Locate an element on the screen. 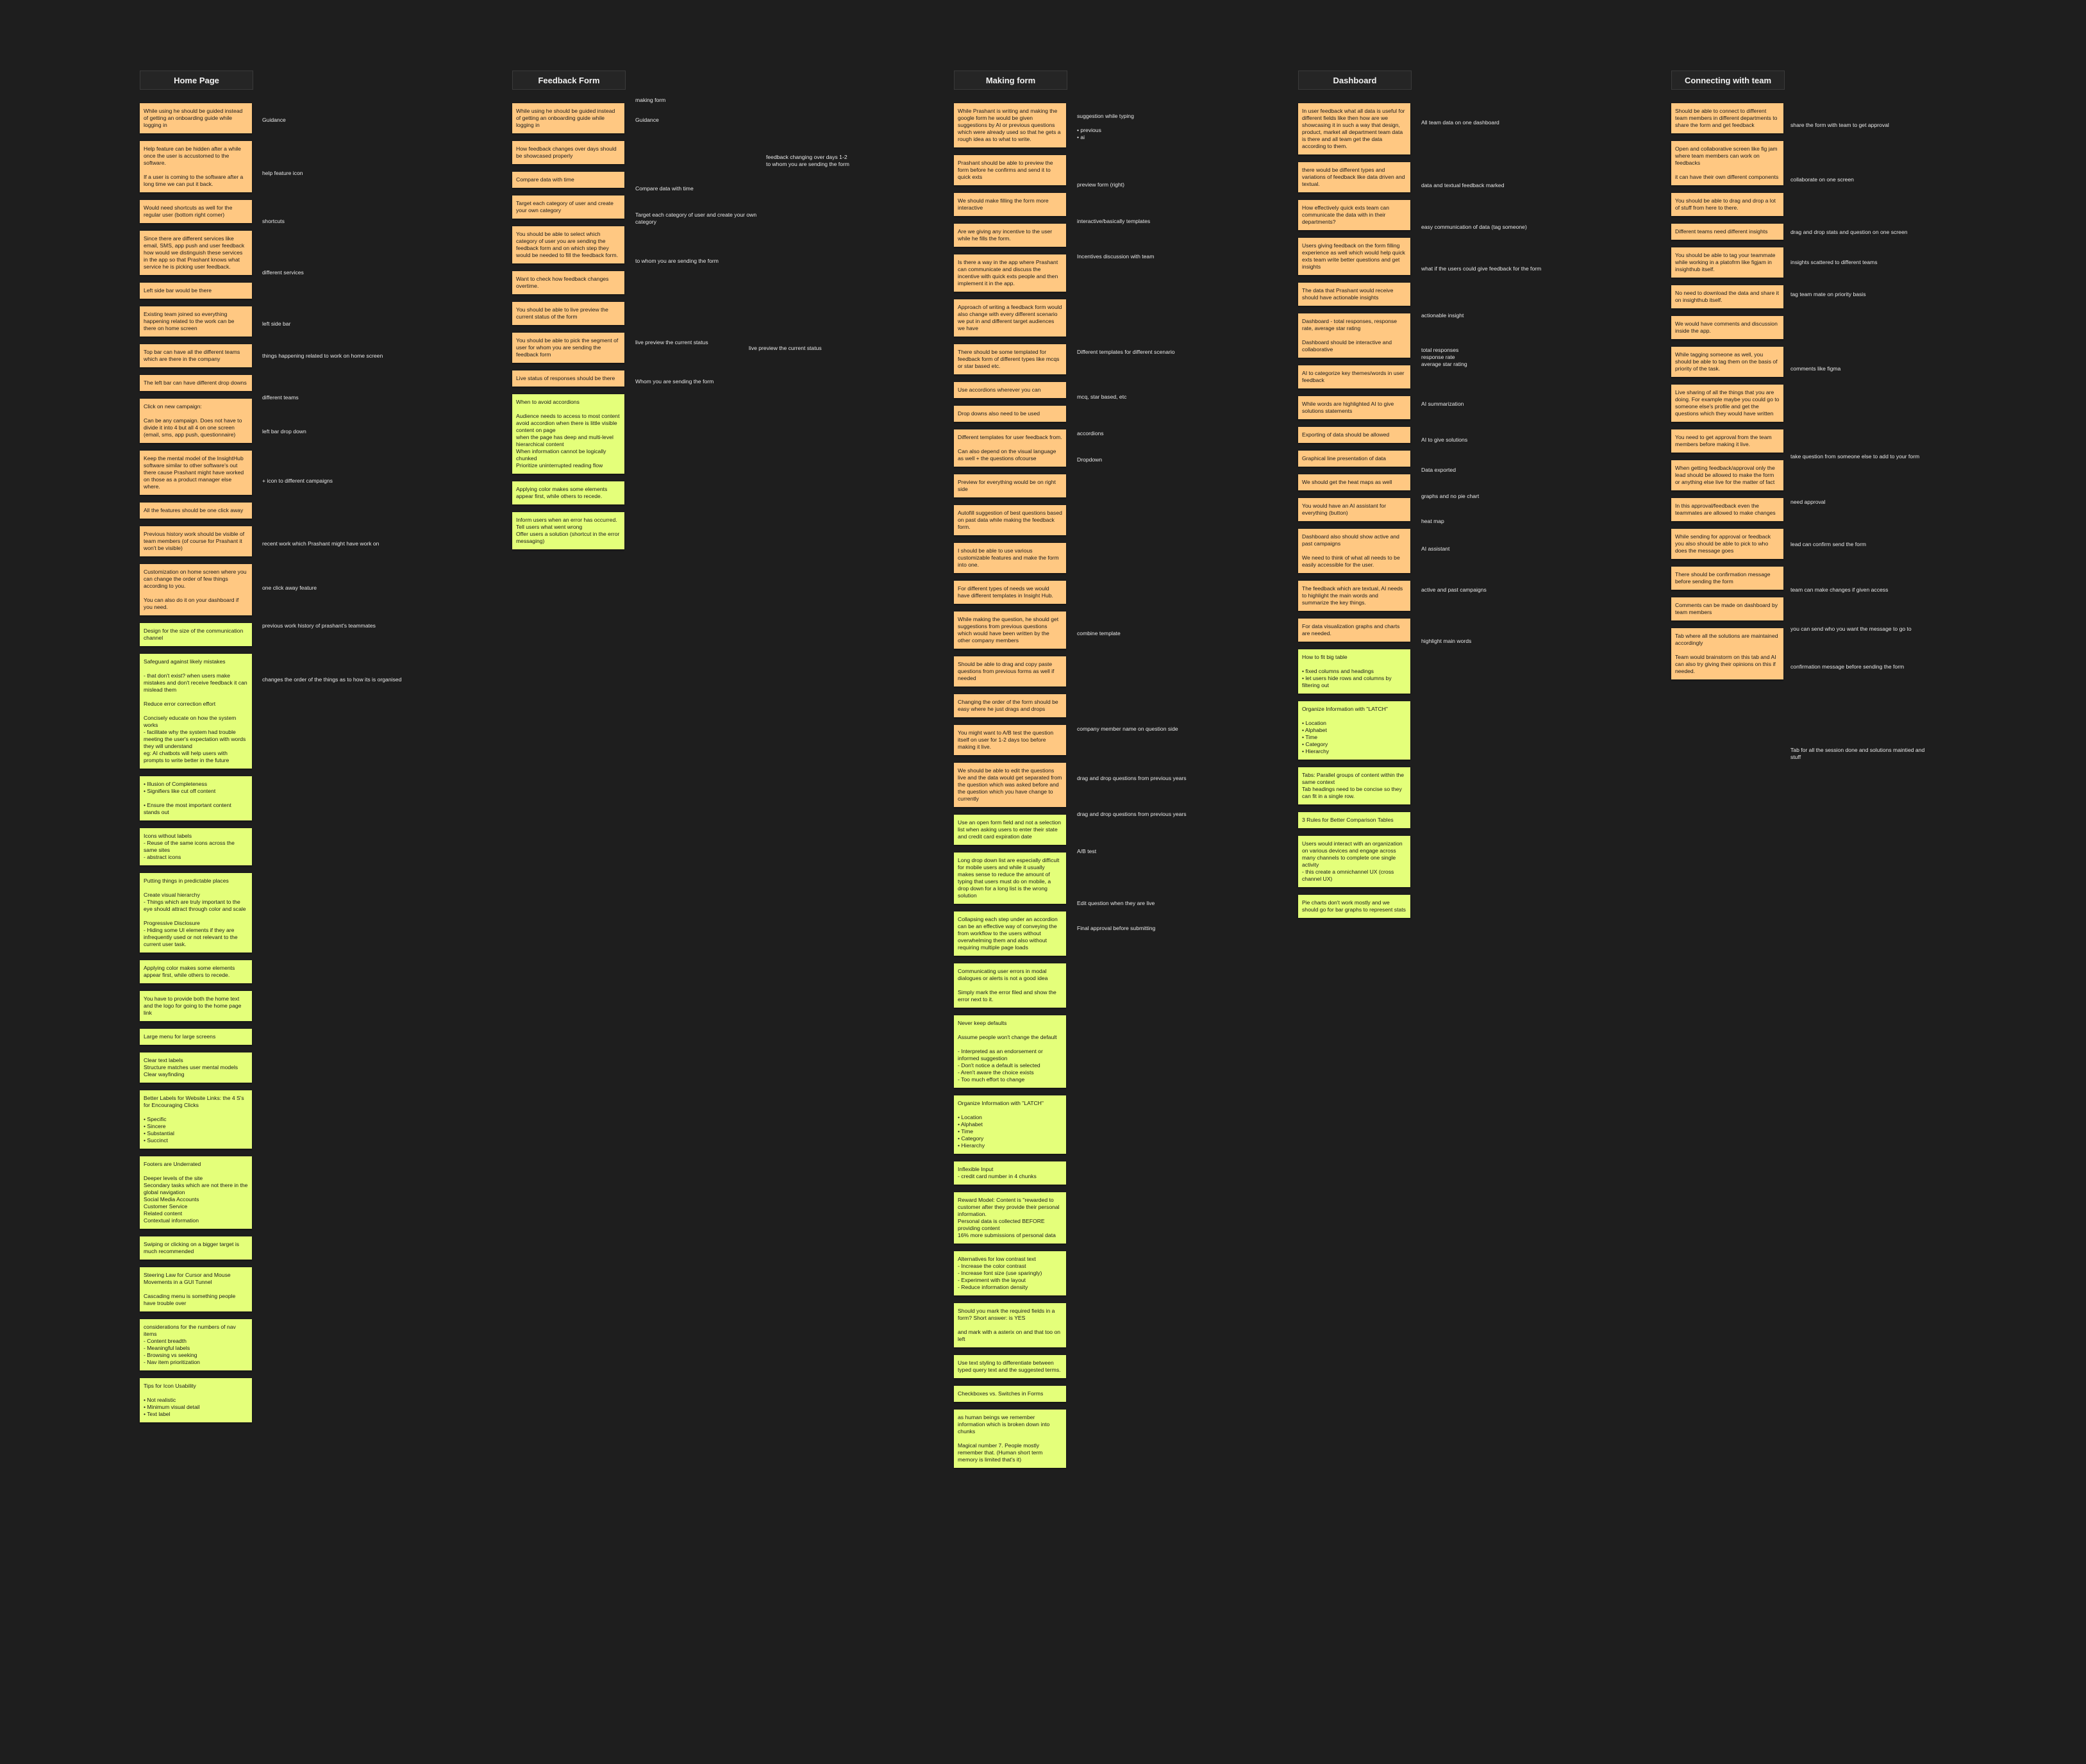 This screenshot has width=2086, height=1764. annotation-label: heat map is located at coordinates (1432, 521).